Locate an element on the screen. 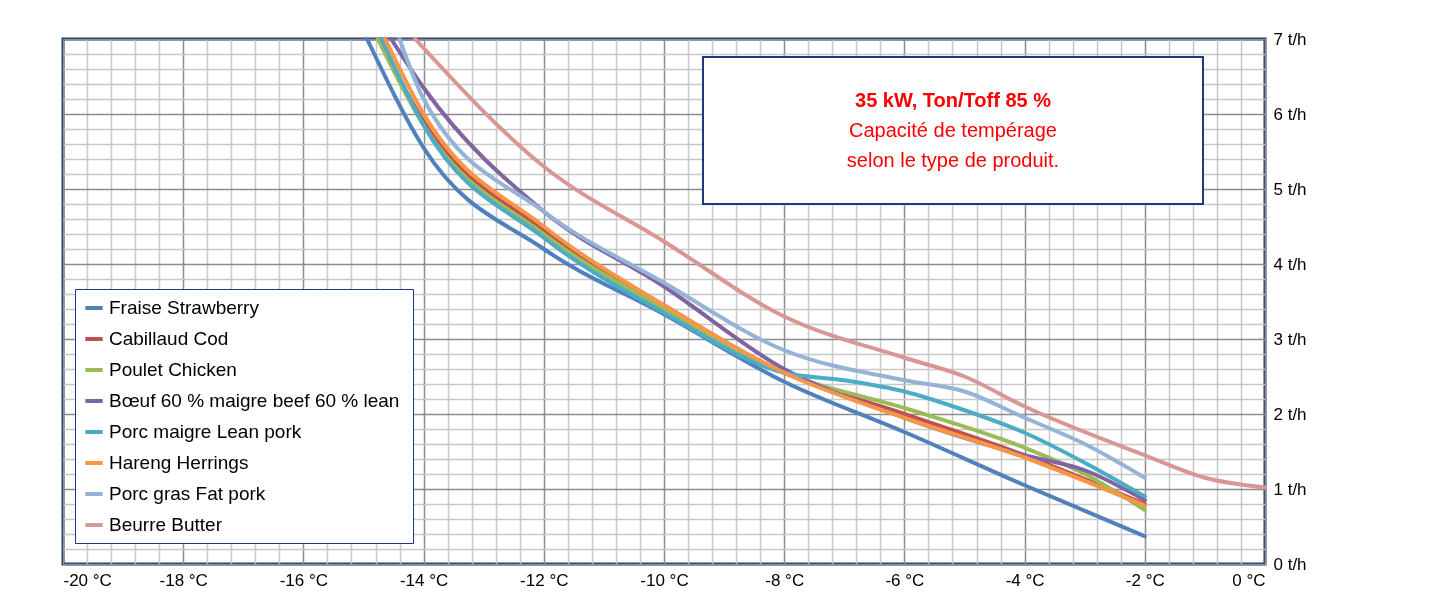 The width and height of the screenshot is (1451, 612). x-tick-label: -12 °C is located at coordinates (544, 580).